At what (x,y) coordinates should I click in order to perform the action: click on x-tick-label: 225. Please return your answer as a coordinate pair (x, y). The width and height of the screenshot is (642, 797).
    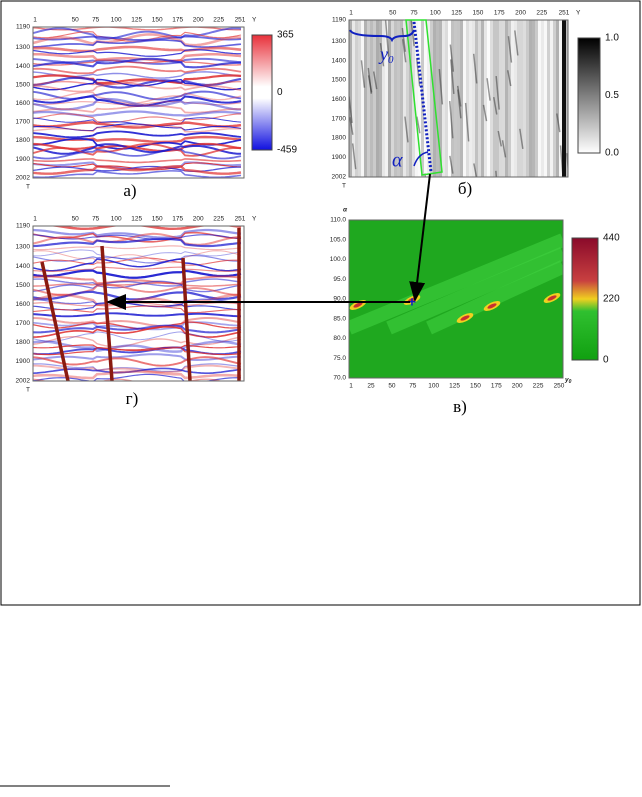
    Looking at the image, I should click on (538, 386).